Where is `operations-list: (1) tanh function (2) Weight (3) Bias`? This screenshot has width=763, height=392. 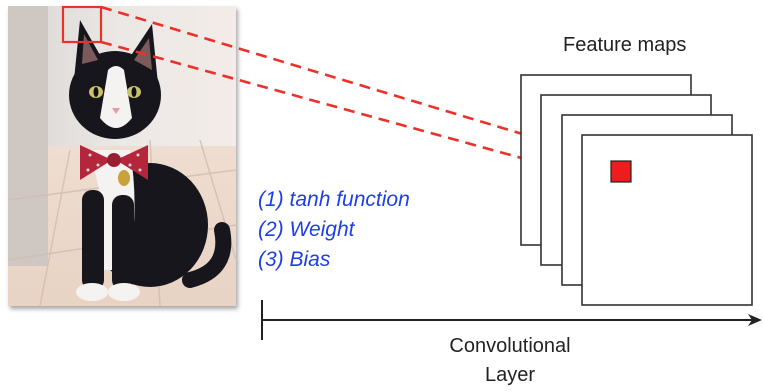 operations-list: (1) tanh function (2) Weight (3) Bias is located at coordinates (334, 230).